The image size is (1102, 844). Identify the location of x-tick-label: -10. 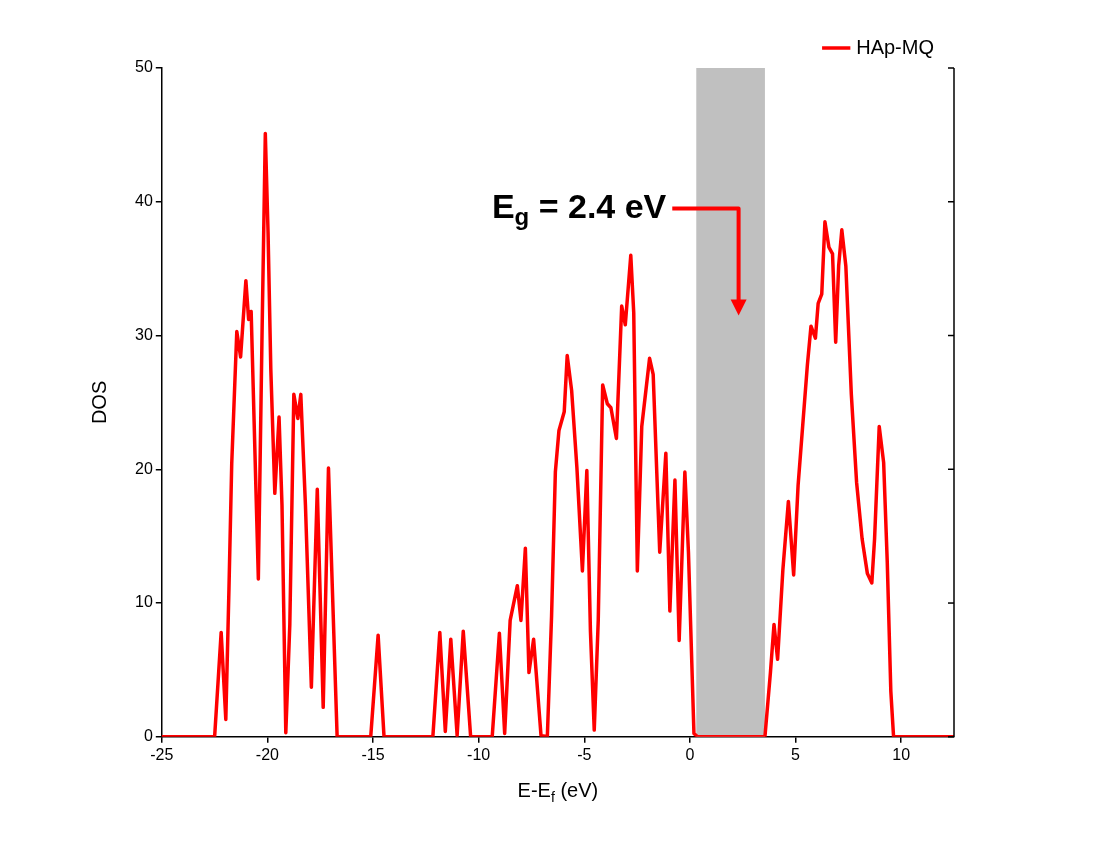
(479, 754).